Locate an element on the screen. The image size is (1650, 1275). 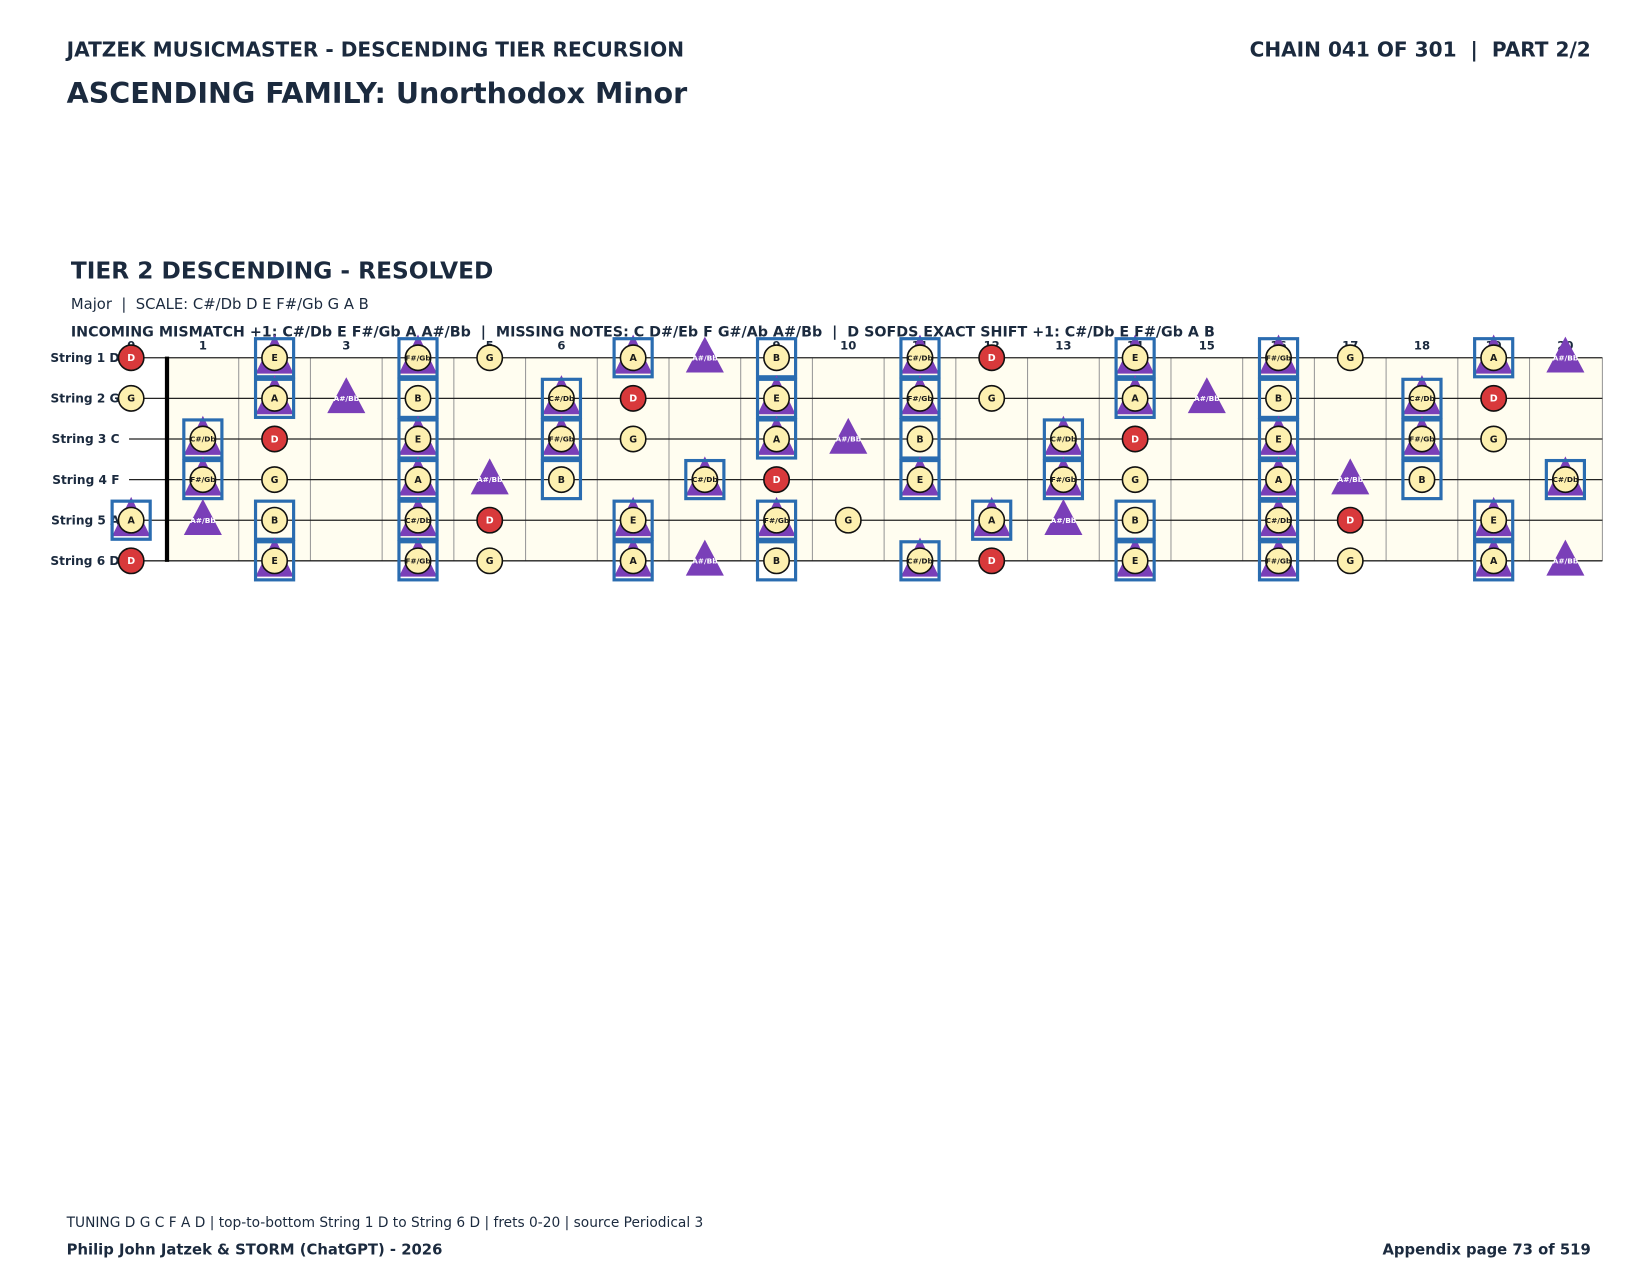
fret-number: 10 is located at coordinates (848, 345).